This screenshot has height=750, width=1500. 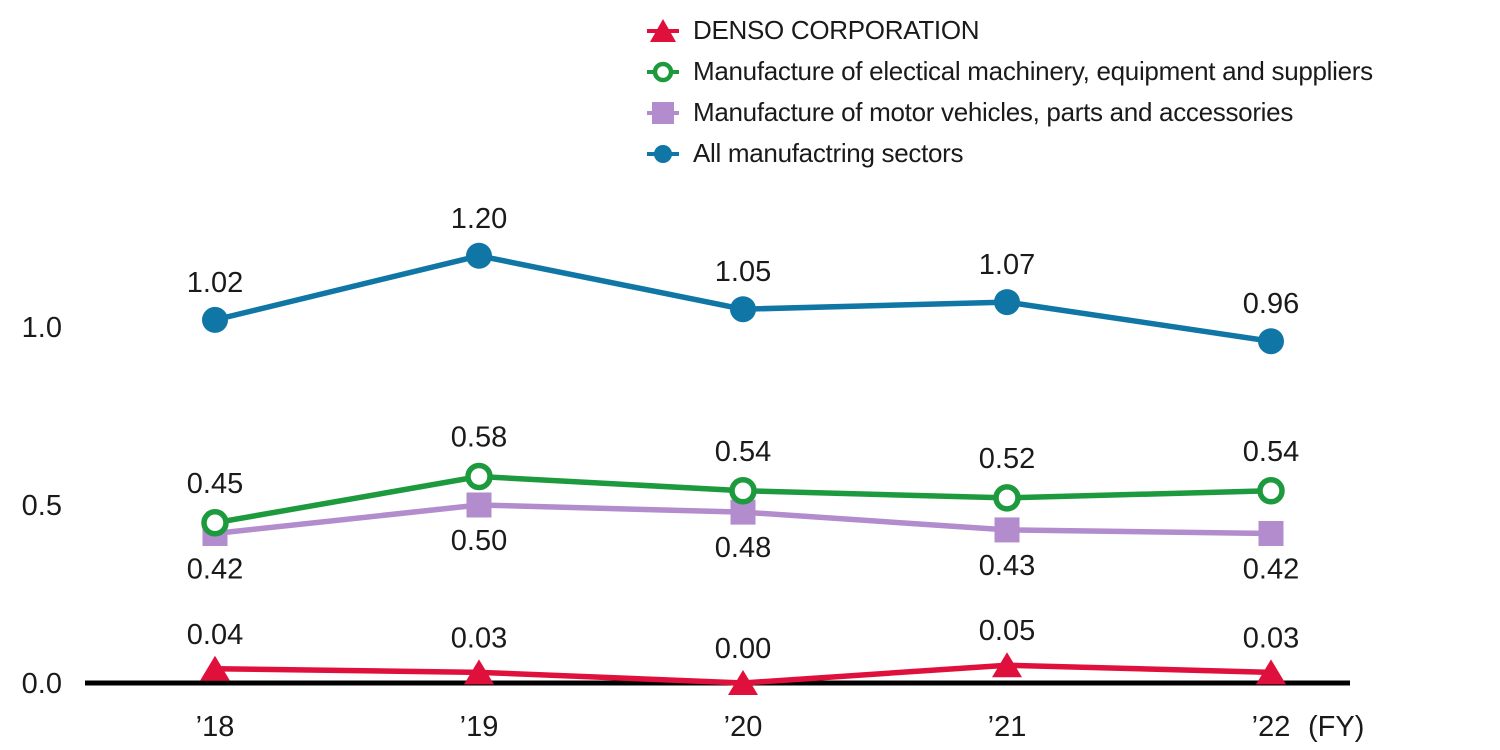 What do you see at coordinates (479, 727) in the screenshot?
I see `x-tick-label: ’19` at bounding box center [479, 727].